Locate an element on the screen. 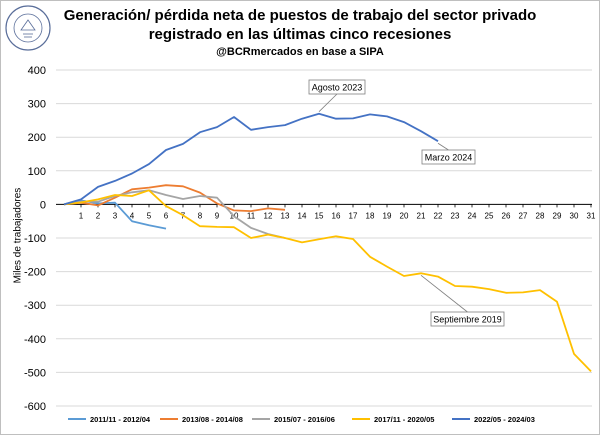  x-tick-label: 6 is located at coordinates (166, 215).